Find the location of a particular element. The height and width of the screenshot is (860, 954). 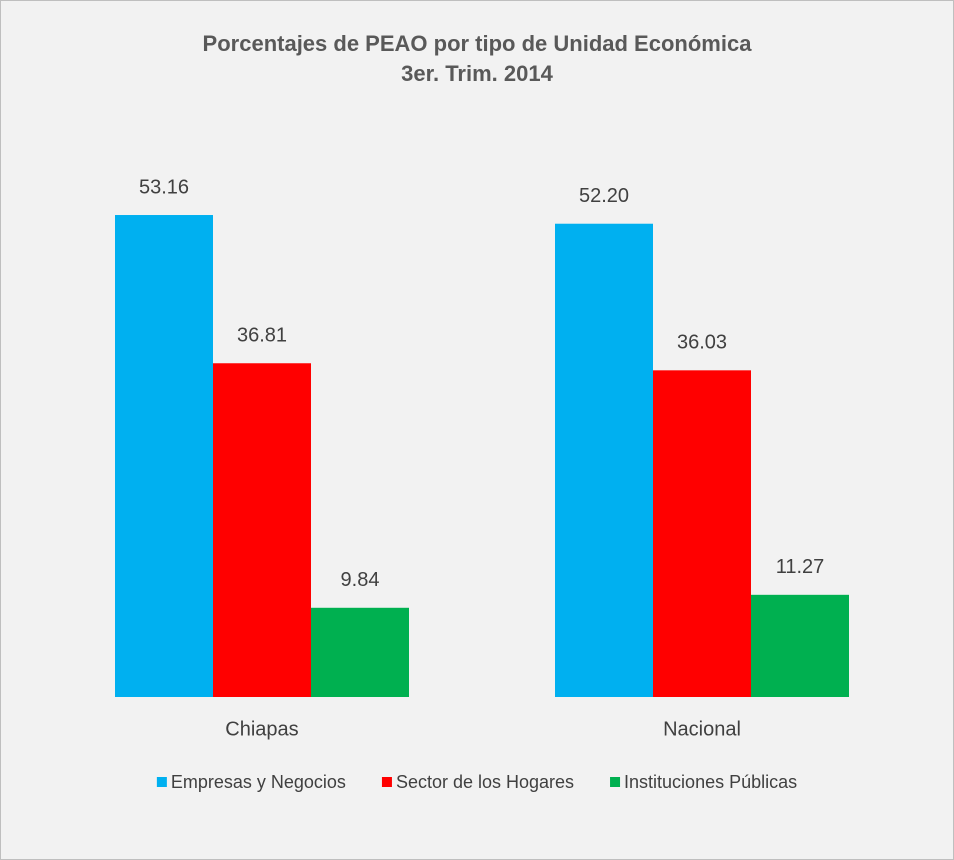

legend-label: Sector de los Hogares is located at coordinates (485, 782).